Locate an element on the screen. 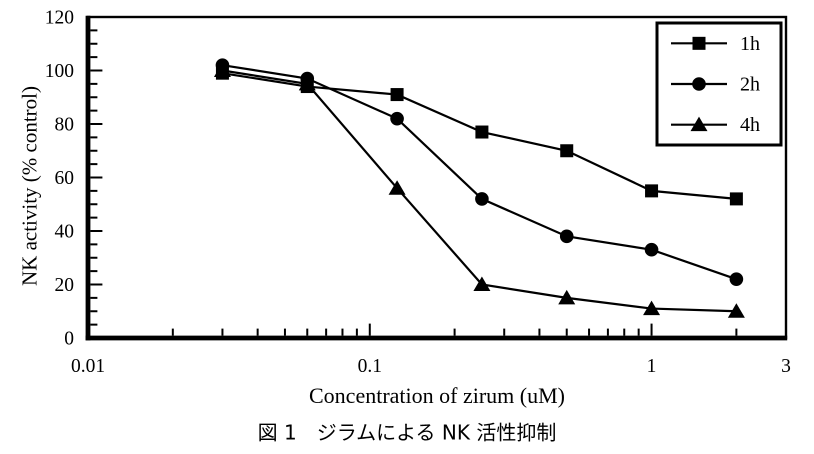 The width and height of the screenshot is (814, 454). figure-caption: 図 1 ジラムによる NK 活性抑制 is located at coordinates (407, 432).